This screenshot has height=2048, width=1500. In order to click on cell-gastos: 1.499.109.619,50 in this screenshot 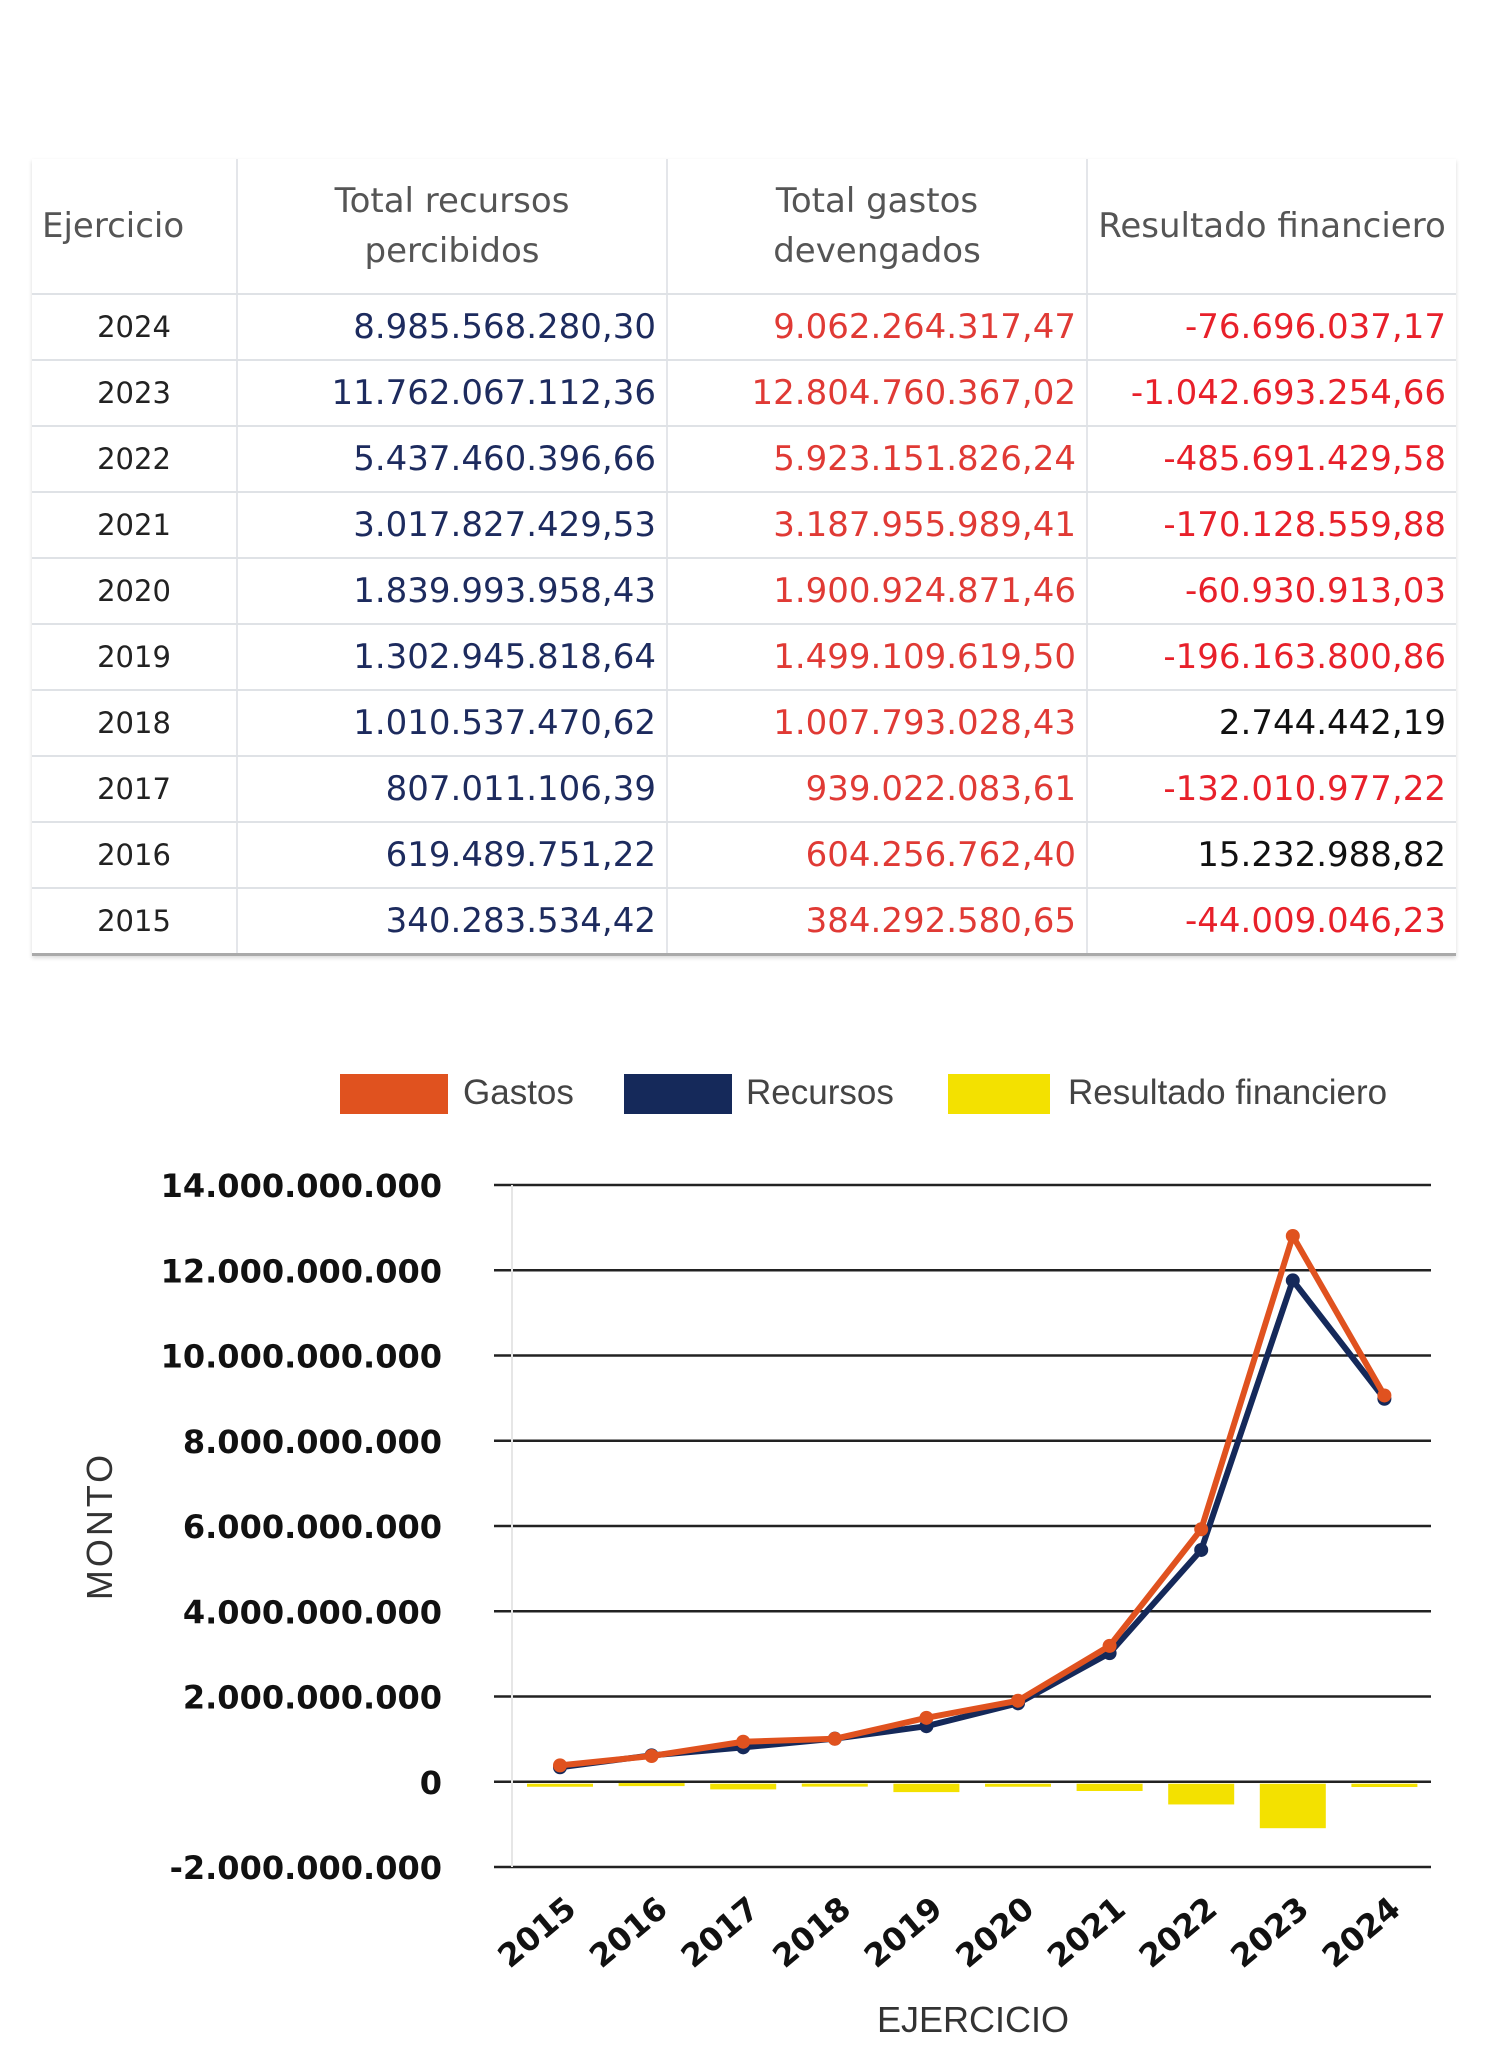, I will do `click(877, 657)`.